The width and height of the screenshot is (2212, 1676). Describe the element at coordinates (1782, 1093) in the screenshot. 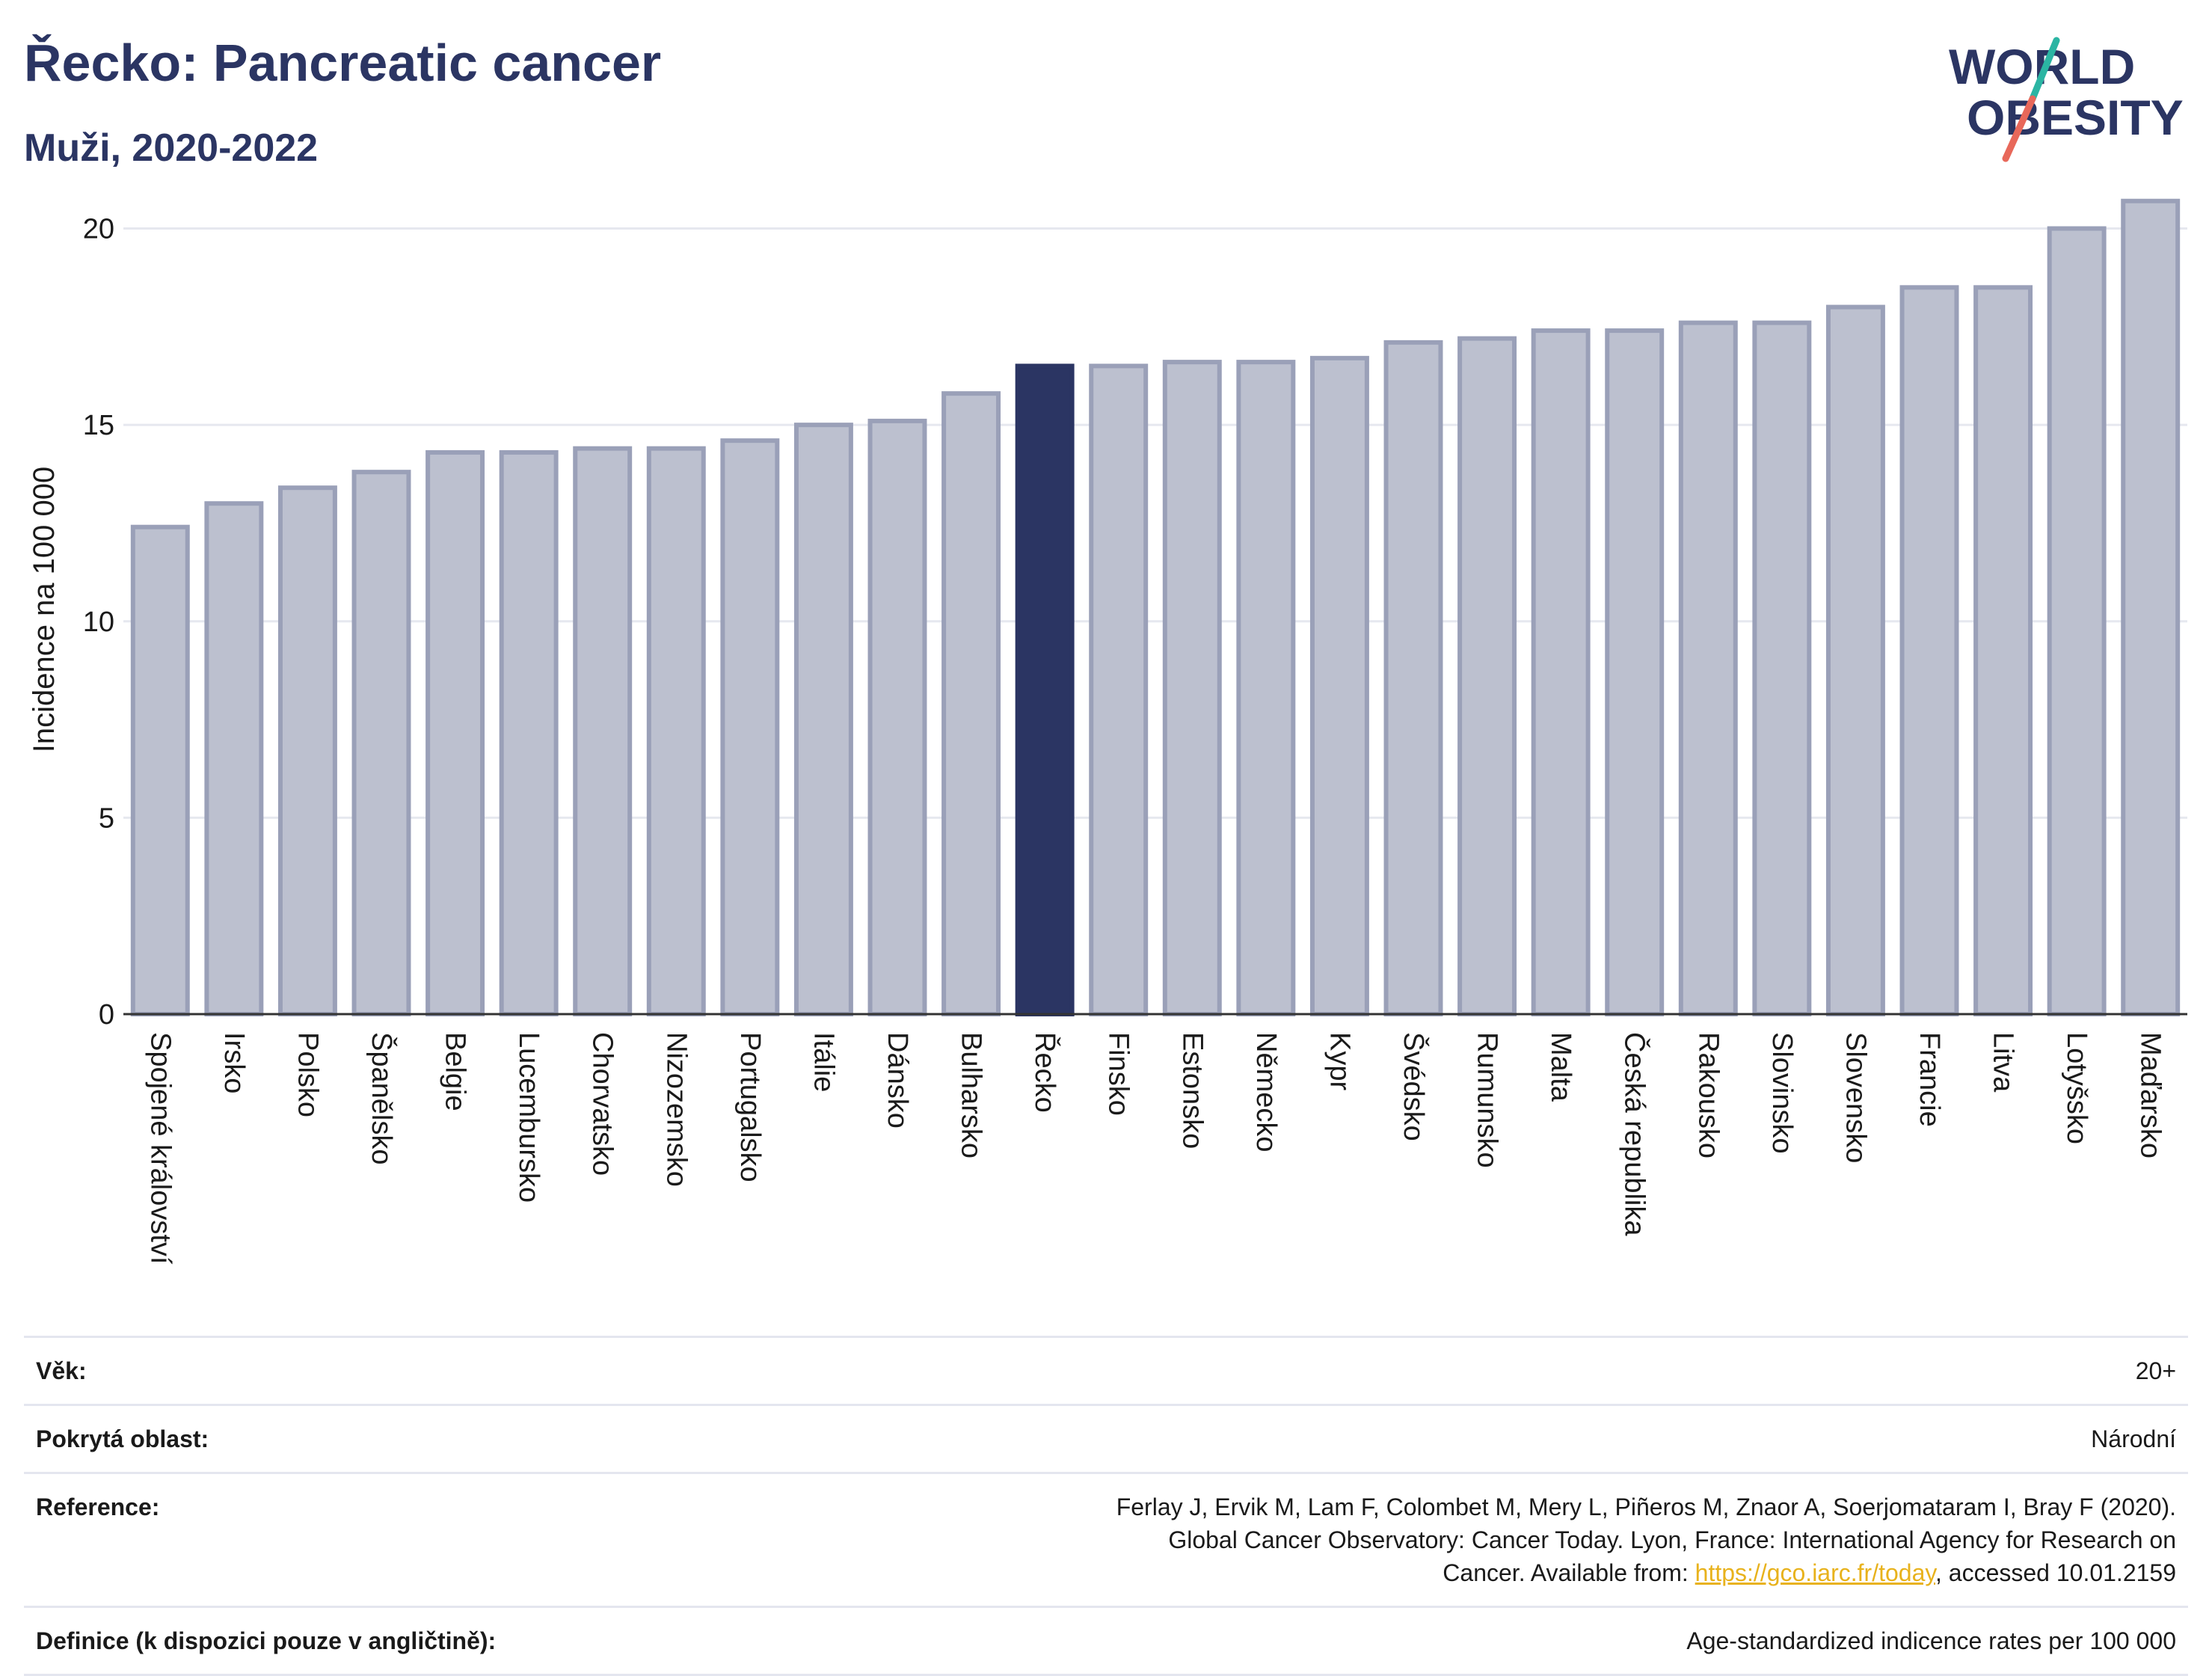

I see `x-tick-label: Slovinsko` at that location.